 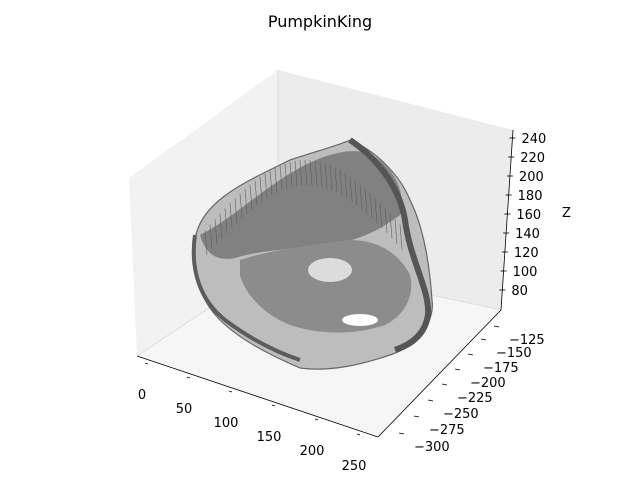 I want to click on pumpkin-rim, so click(x=390, y=245).